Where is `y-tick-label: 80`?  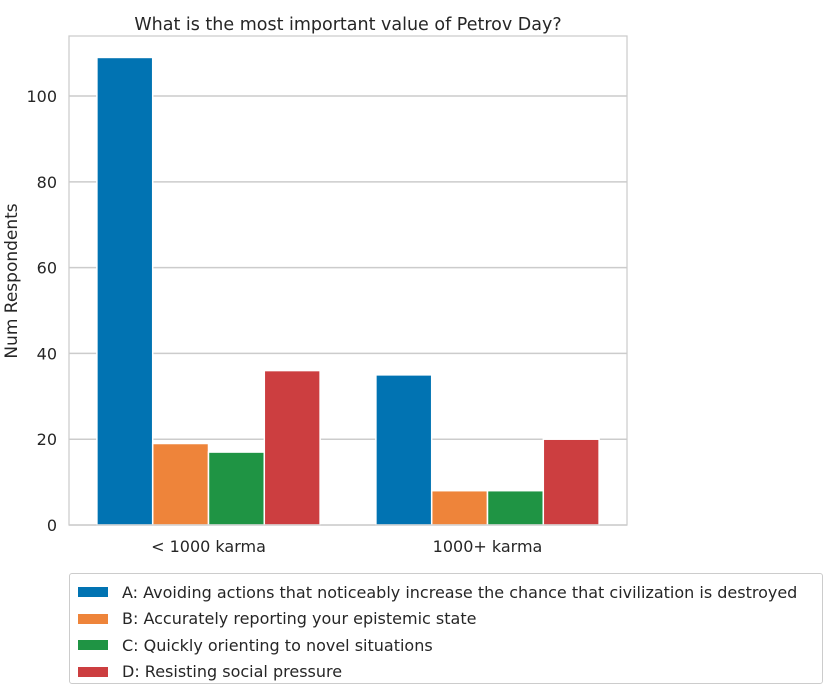 y-tick-label: 80 is located at coordinates (47, 182).